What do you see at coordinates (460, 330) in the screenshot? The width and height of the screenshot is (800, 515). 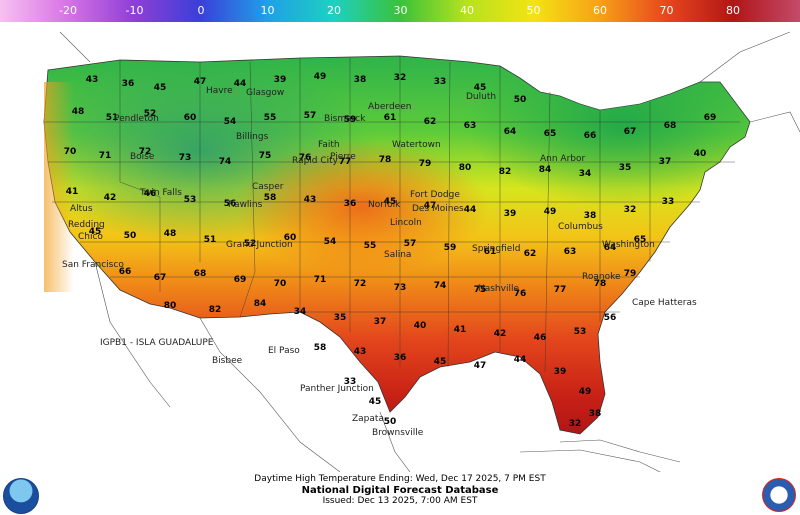 I see `temperature-value: 41` at bounding box center [460, 330].